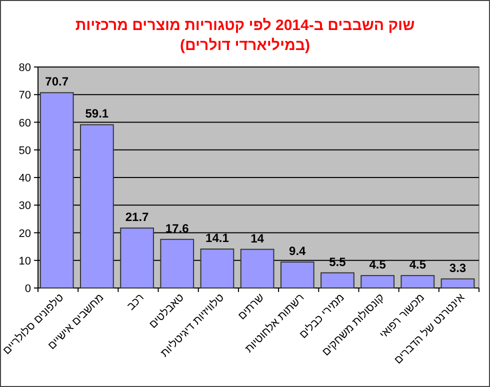 Image resolution: width=490 pixels, height=387 pixels. What do you see at coordinates (218, 238) in the screenshot?
I see `data-label: 14.1` at bounding box center [218, 238].